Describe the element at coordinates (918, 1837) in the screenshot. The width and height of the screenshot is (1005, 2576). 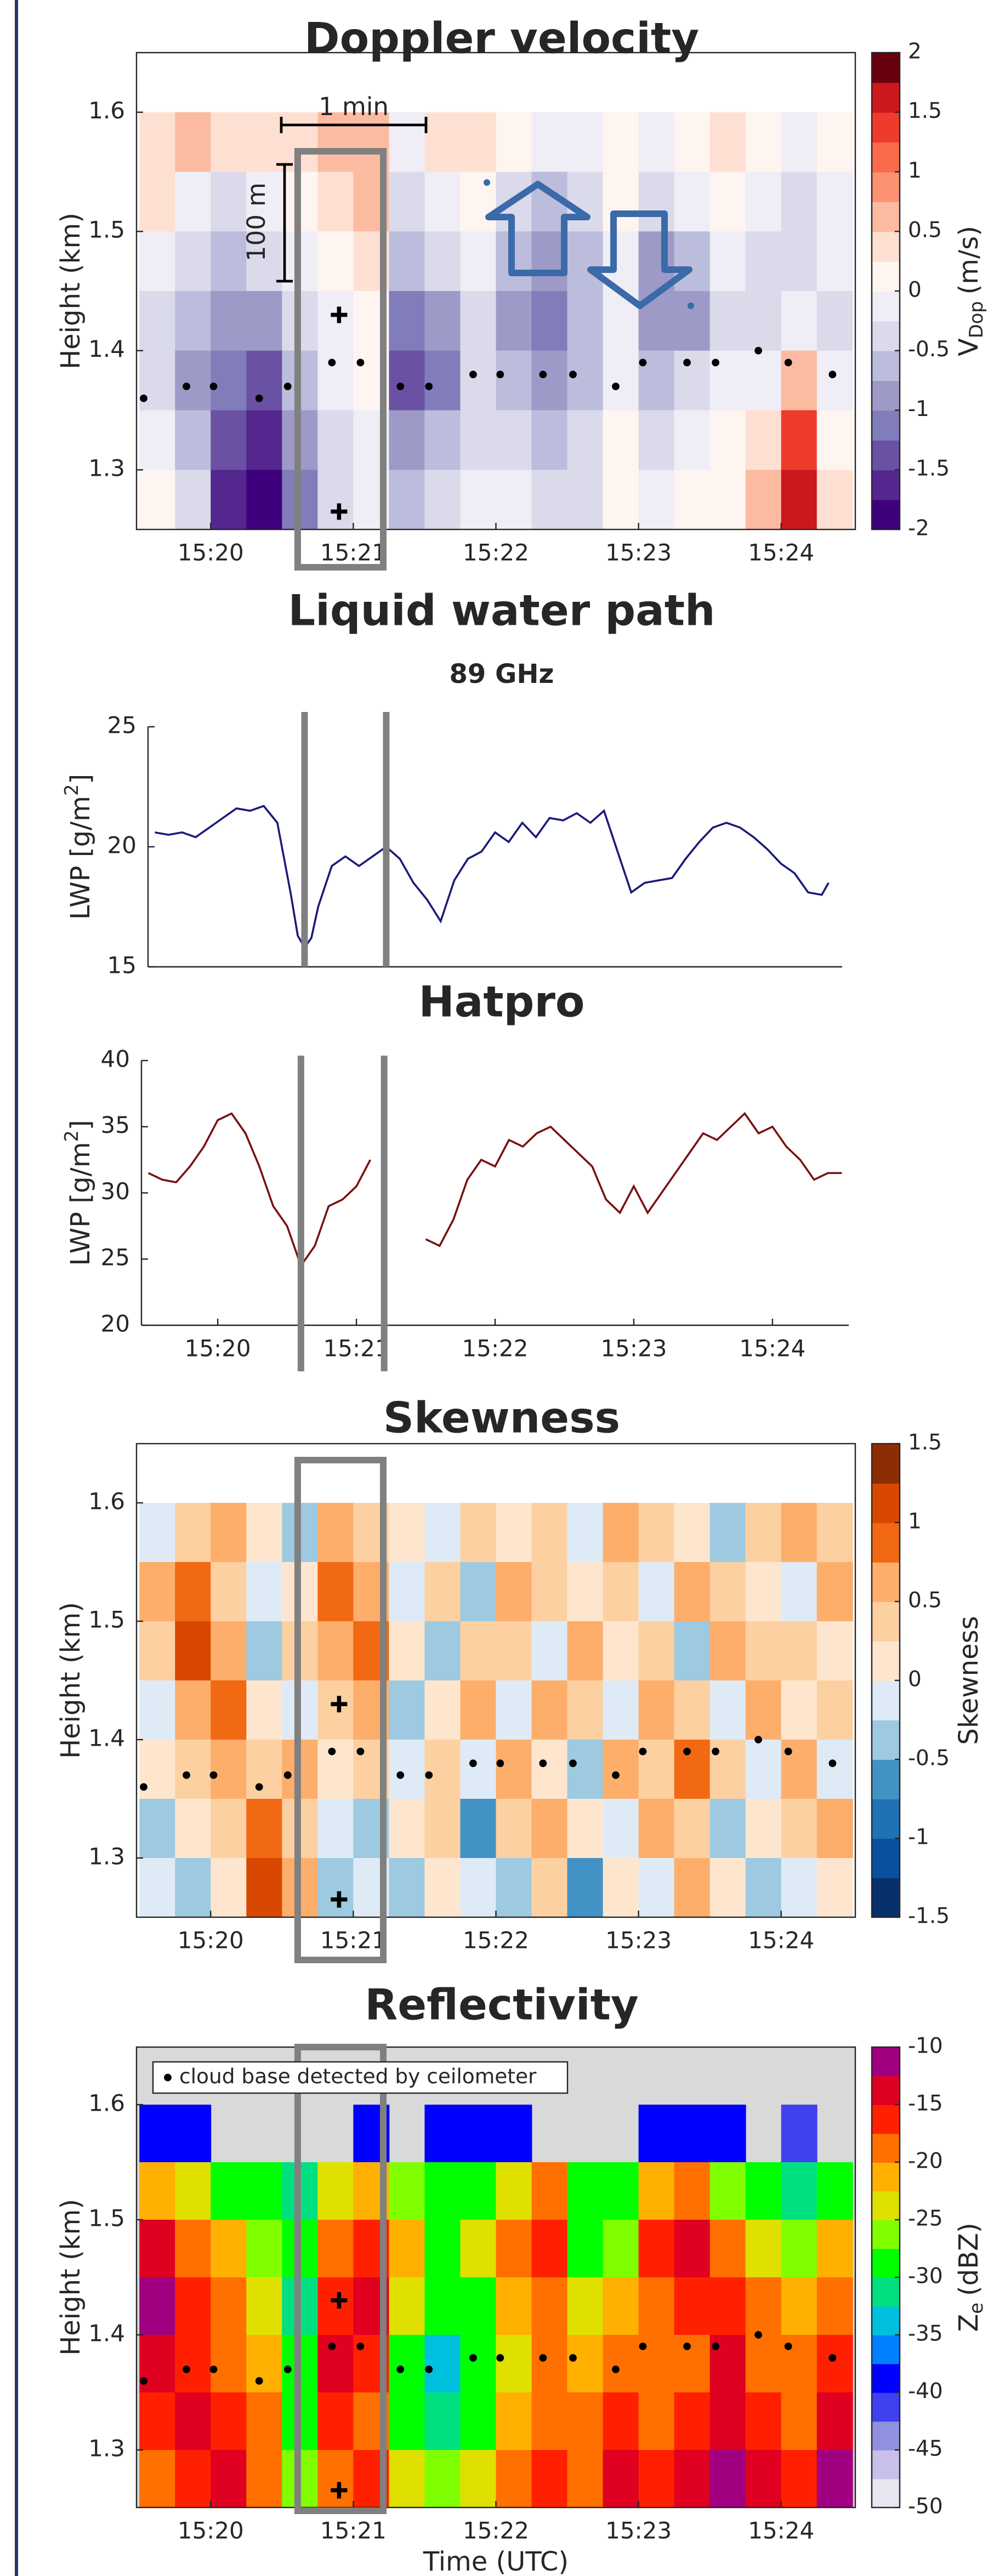
I see `colorbar-tick-label: -1` at that location.